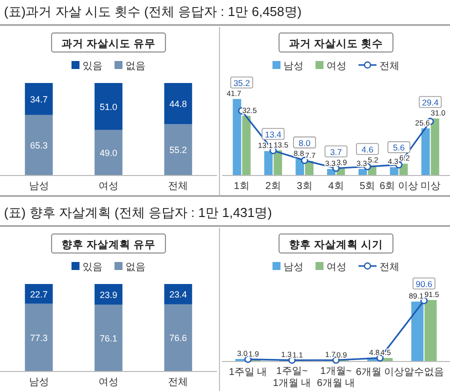  I want to click on x-tick-label: 미상, so click(430, 186).